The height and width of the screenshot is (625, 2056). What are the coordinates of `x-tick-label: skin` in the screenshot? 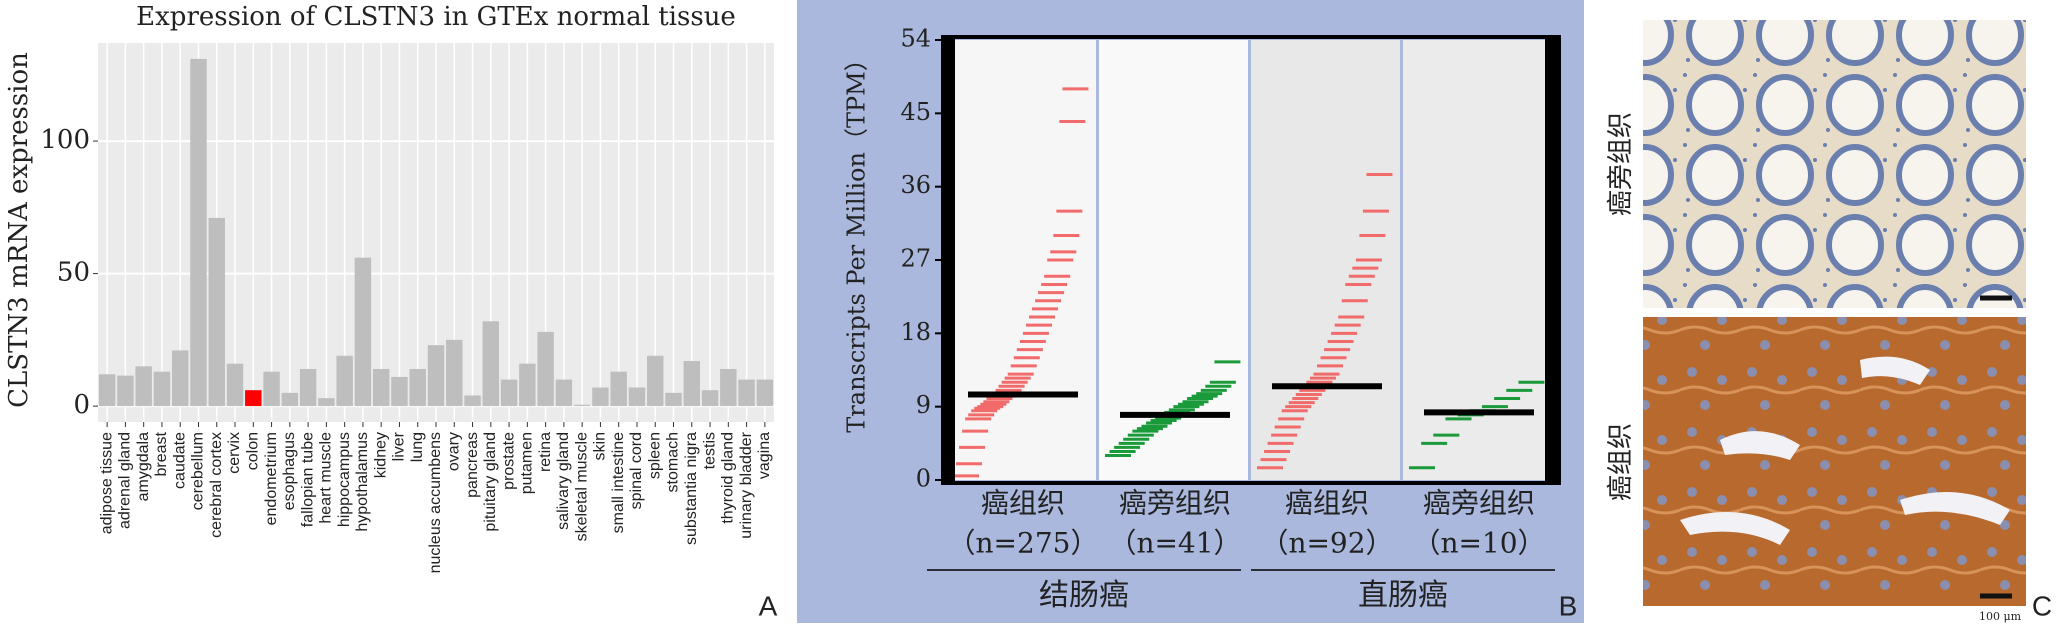 It's located at (600, 446).